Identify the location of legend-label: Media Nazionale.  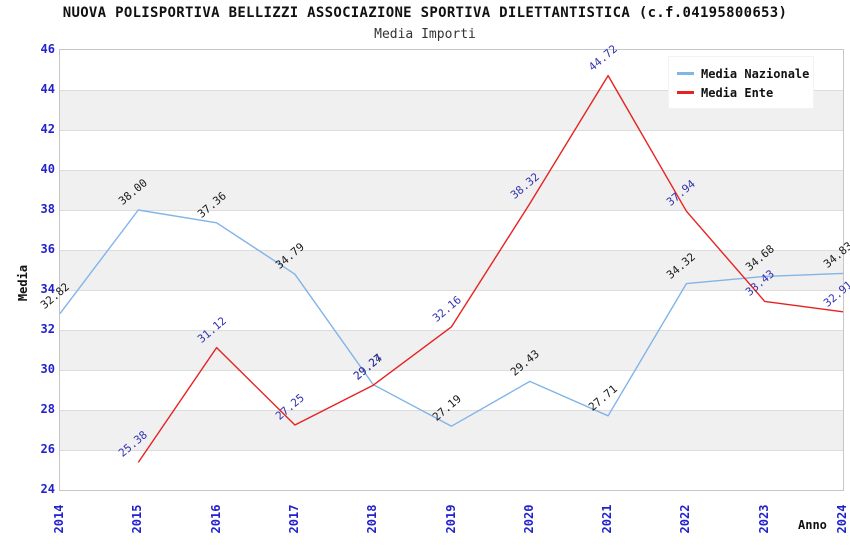
(755, 73).